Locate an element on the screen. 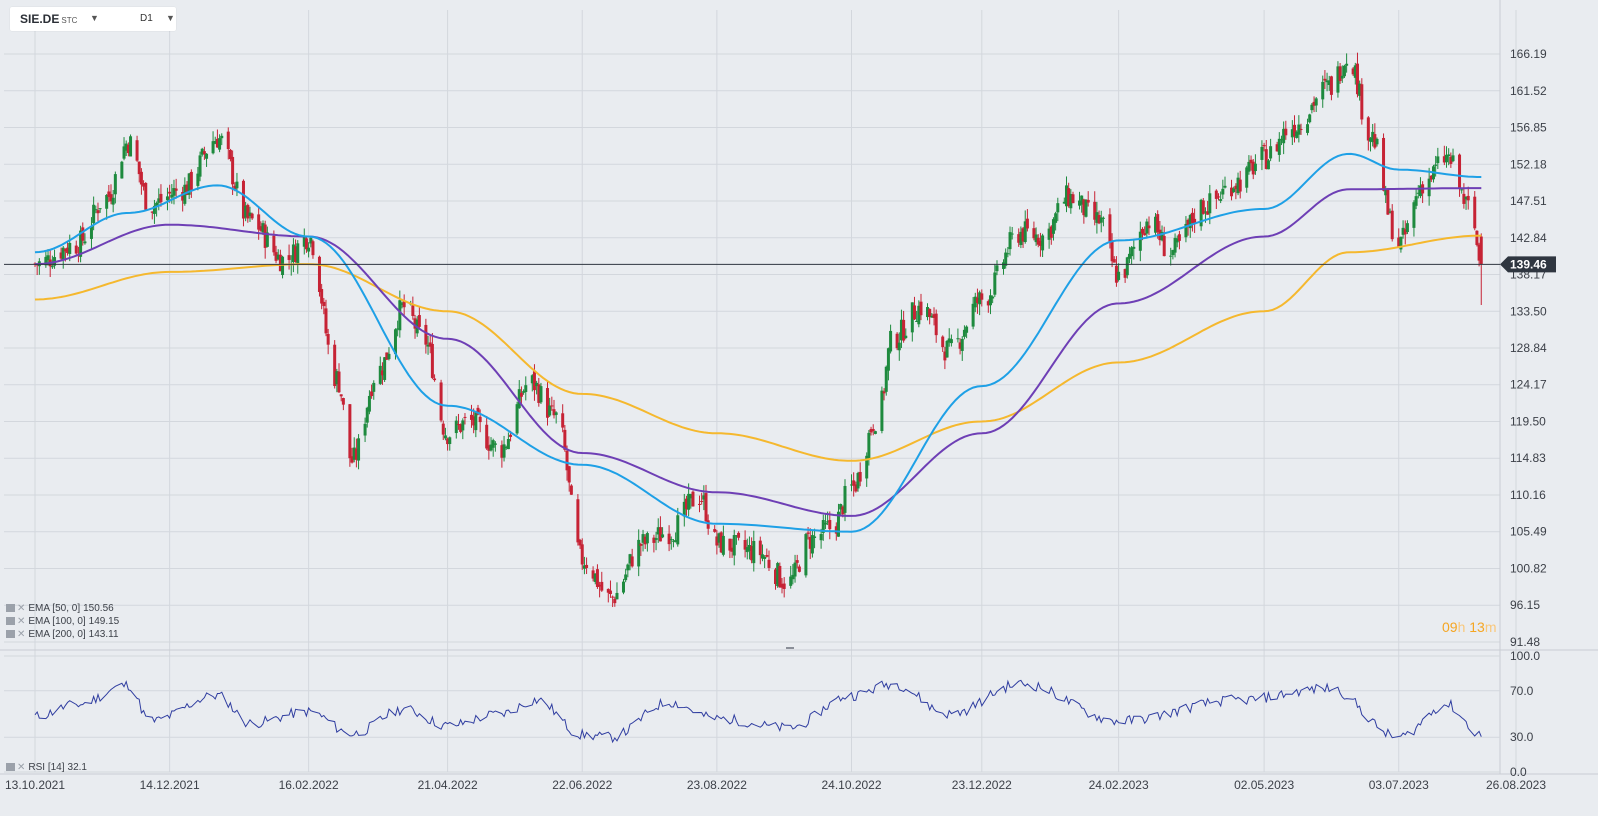  rsi-axis-label: 30.0 is located at coordinates (1522, 737).